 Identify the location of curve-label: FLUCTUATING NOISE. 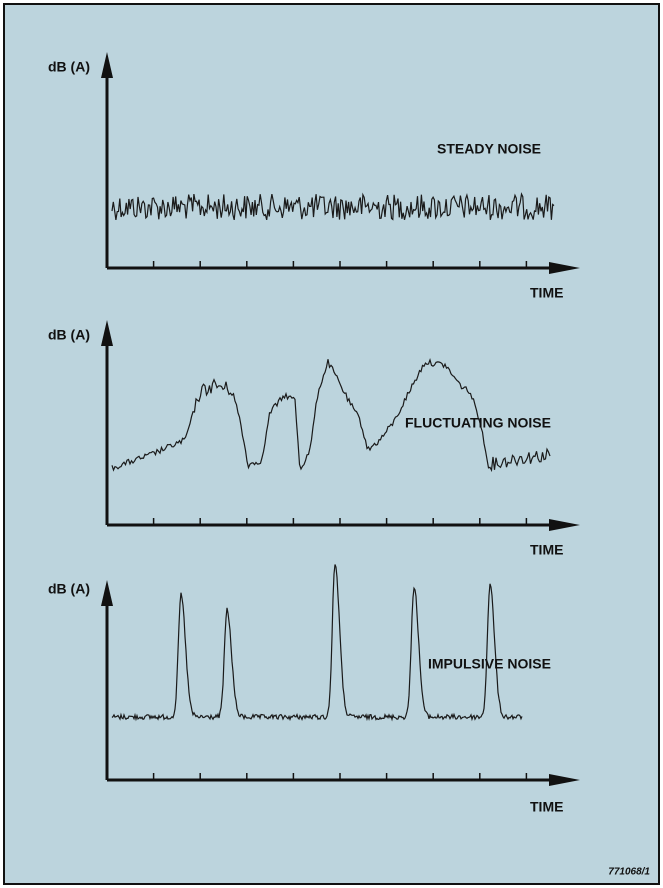
(478, 423).